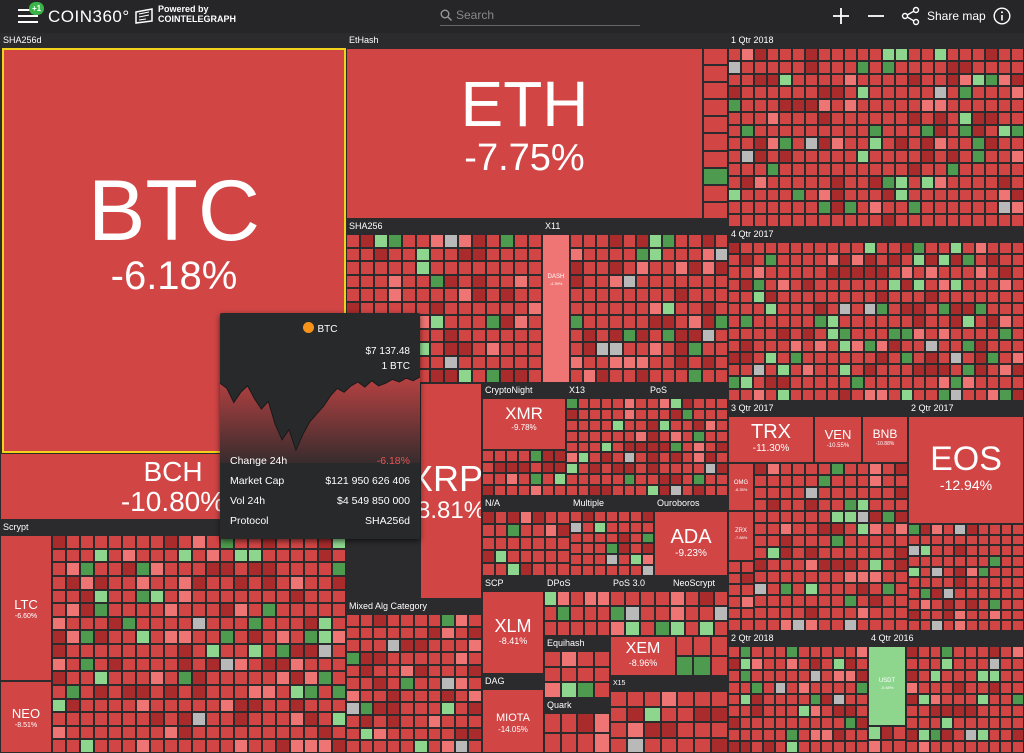 The height and width of the screenshot is (753, 1024). What do you see at coordinates (451, 491) in the screenshot?
I see `coin-tile-xrp: XRP -8.81%` at bounding box center [451, 491].